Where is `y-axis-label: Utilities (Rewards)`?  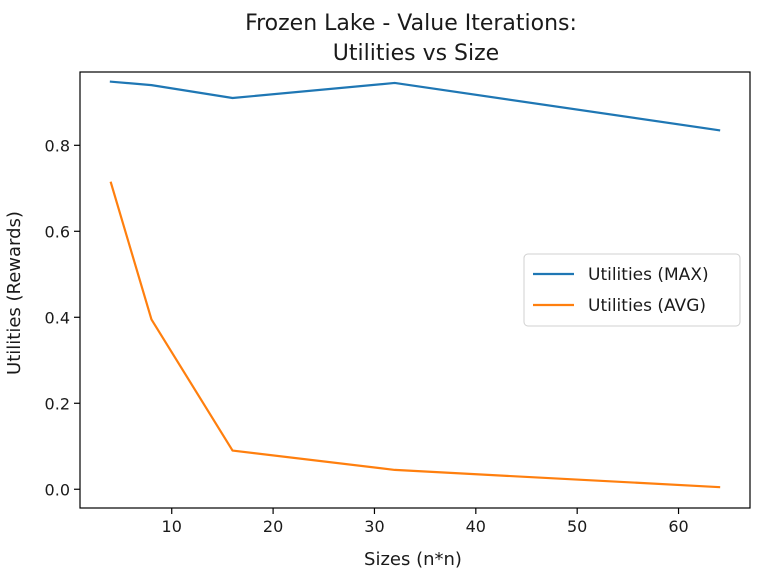 y-axis-label: Utilities (Rewards) is located at coordinates (14, 293).